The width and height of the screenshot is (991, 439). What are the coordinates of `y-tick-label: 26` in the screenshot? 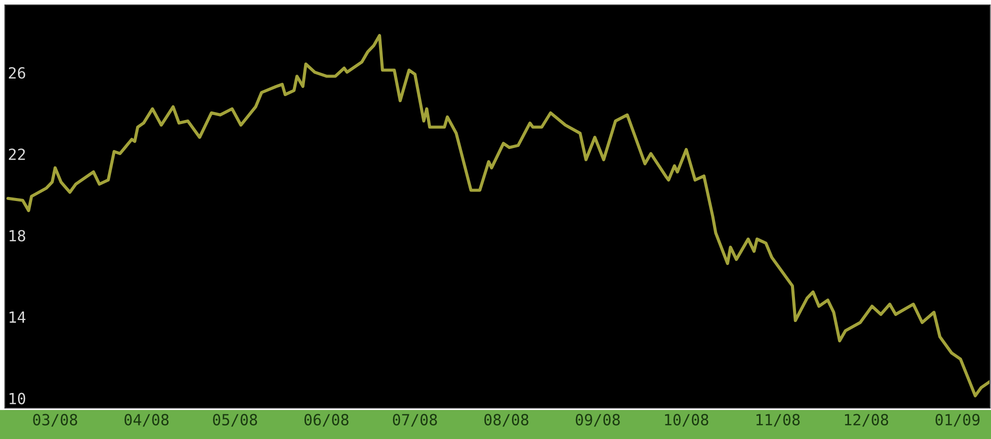 It's located at (17, 73).